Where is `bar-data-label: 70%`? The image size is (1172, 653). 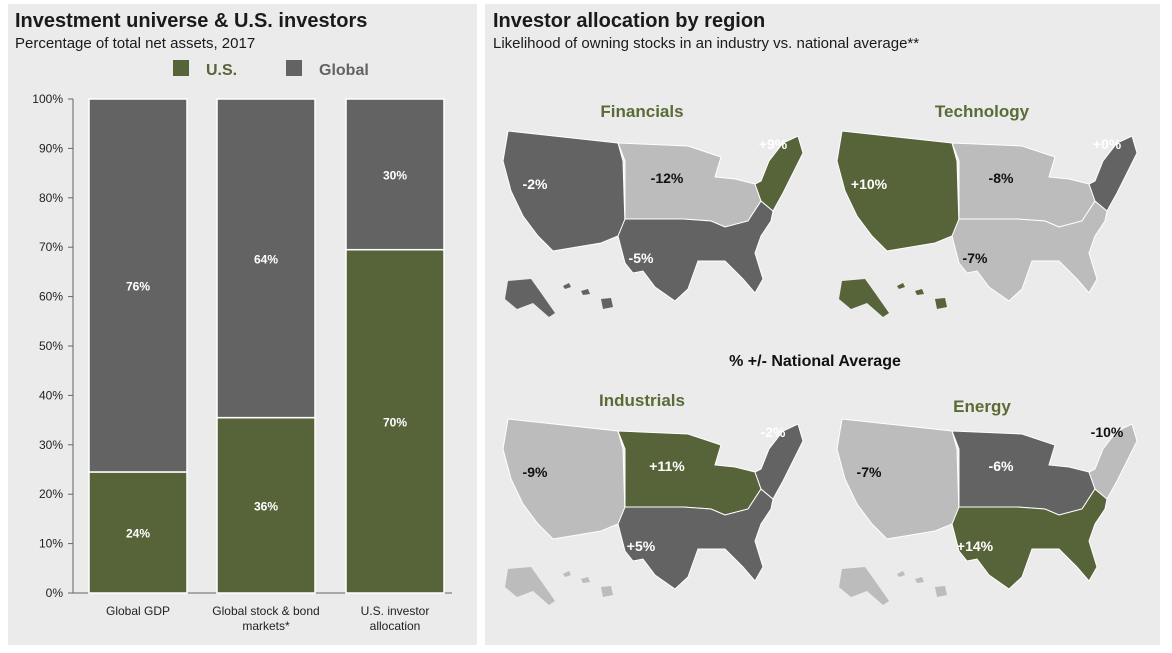
bar-data-label: 70% is located at coordinates (395, 422).